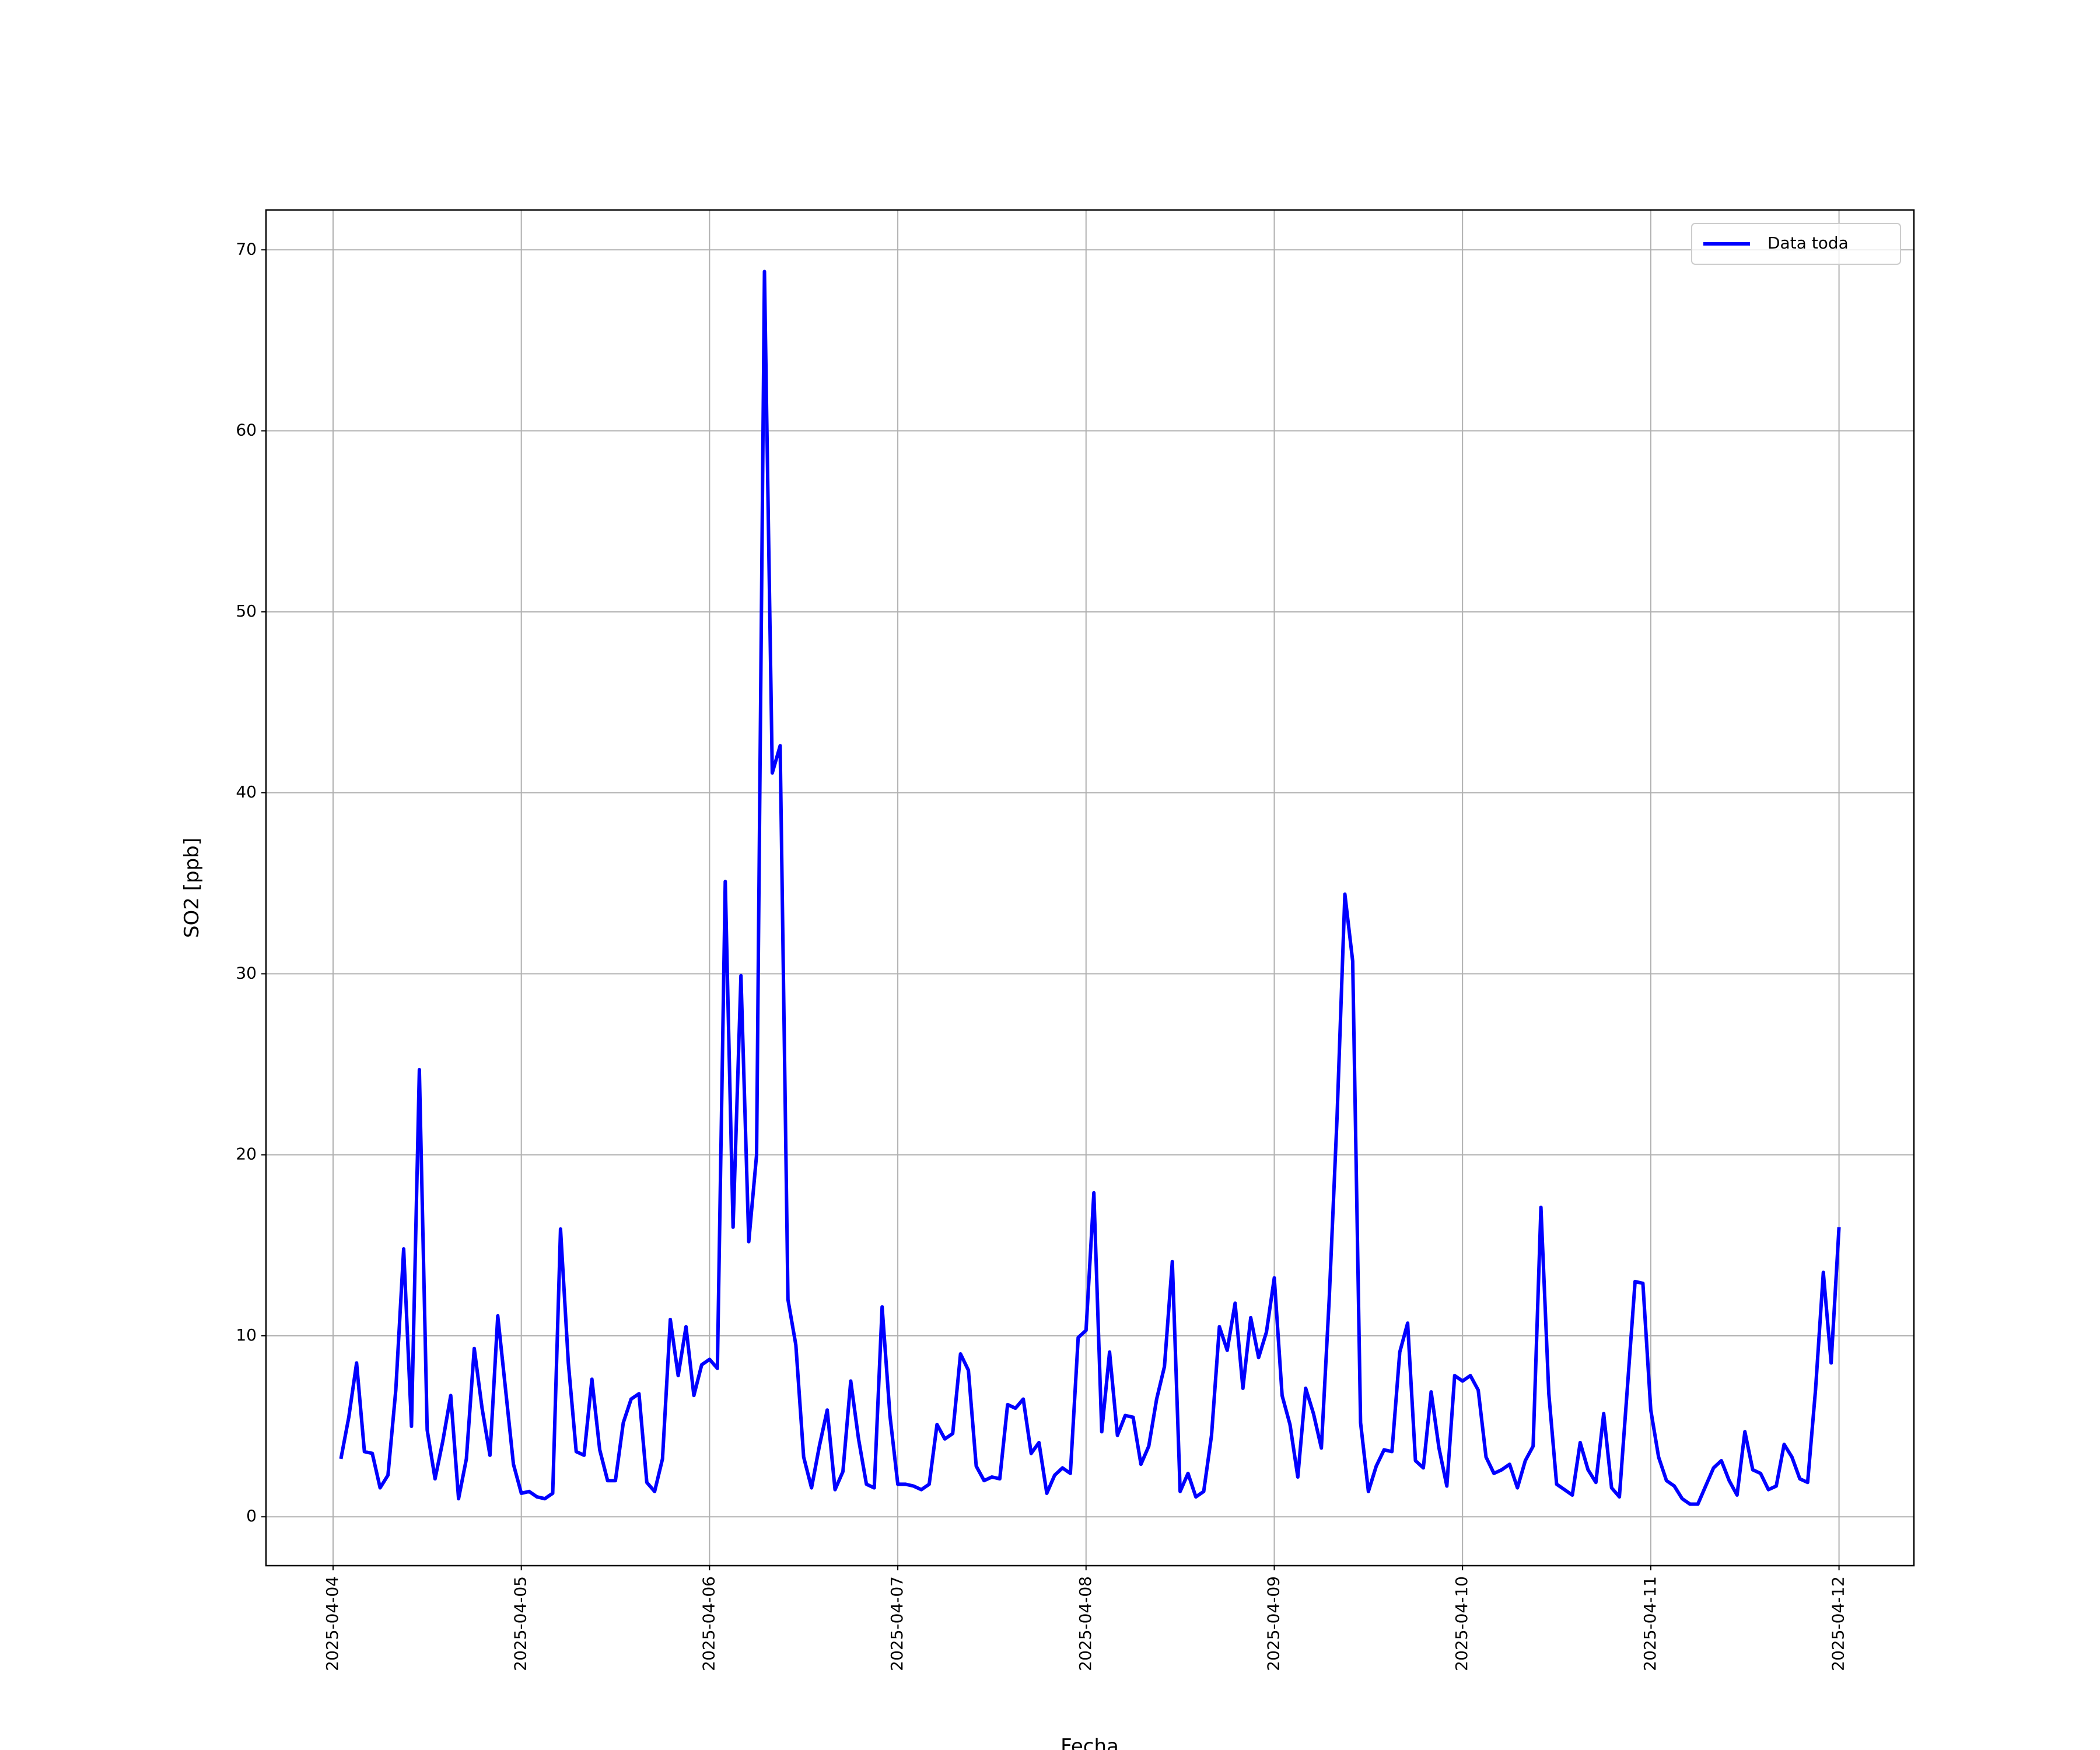 This screenshot has height=1750, width=2100. Describe the element at coordinates (1461, 1623) in the screenshot. I see `x-tick-label: 2025-04-10` at that location.